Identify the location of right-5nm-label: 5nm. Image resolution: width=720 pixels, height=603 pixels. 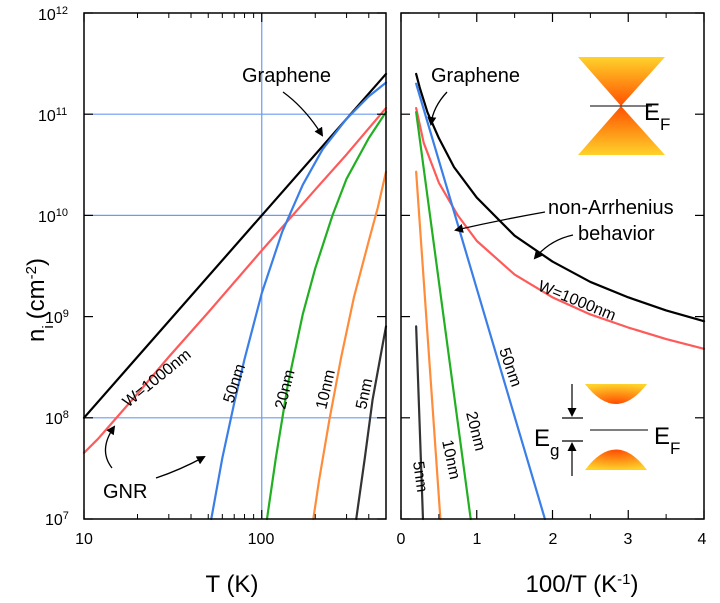
(419, 476).